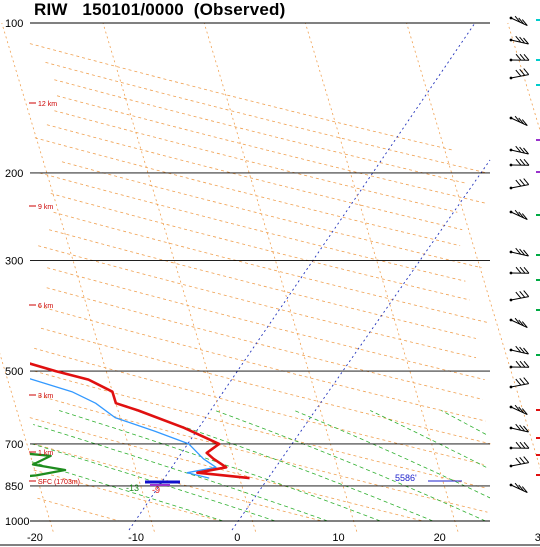 This screenshot has width=540, height=547. What do you see at coordinates (14, 24) in the screenshot?
I see `pressure-tick-label: 100` at bounding box center [14, 24].